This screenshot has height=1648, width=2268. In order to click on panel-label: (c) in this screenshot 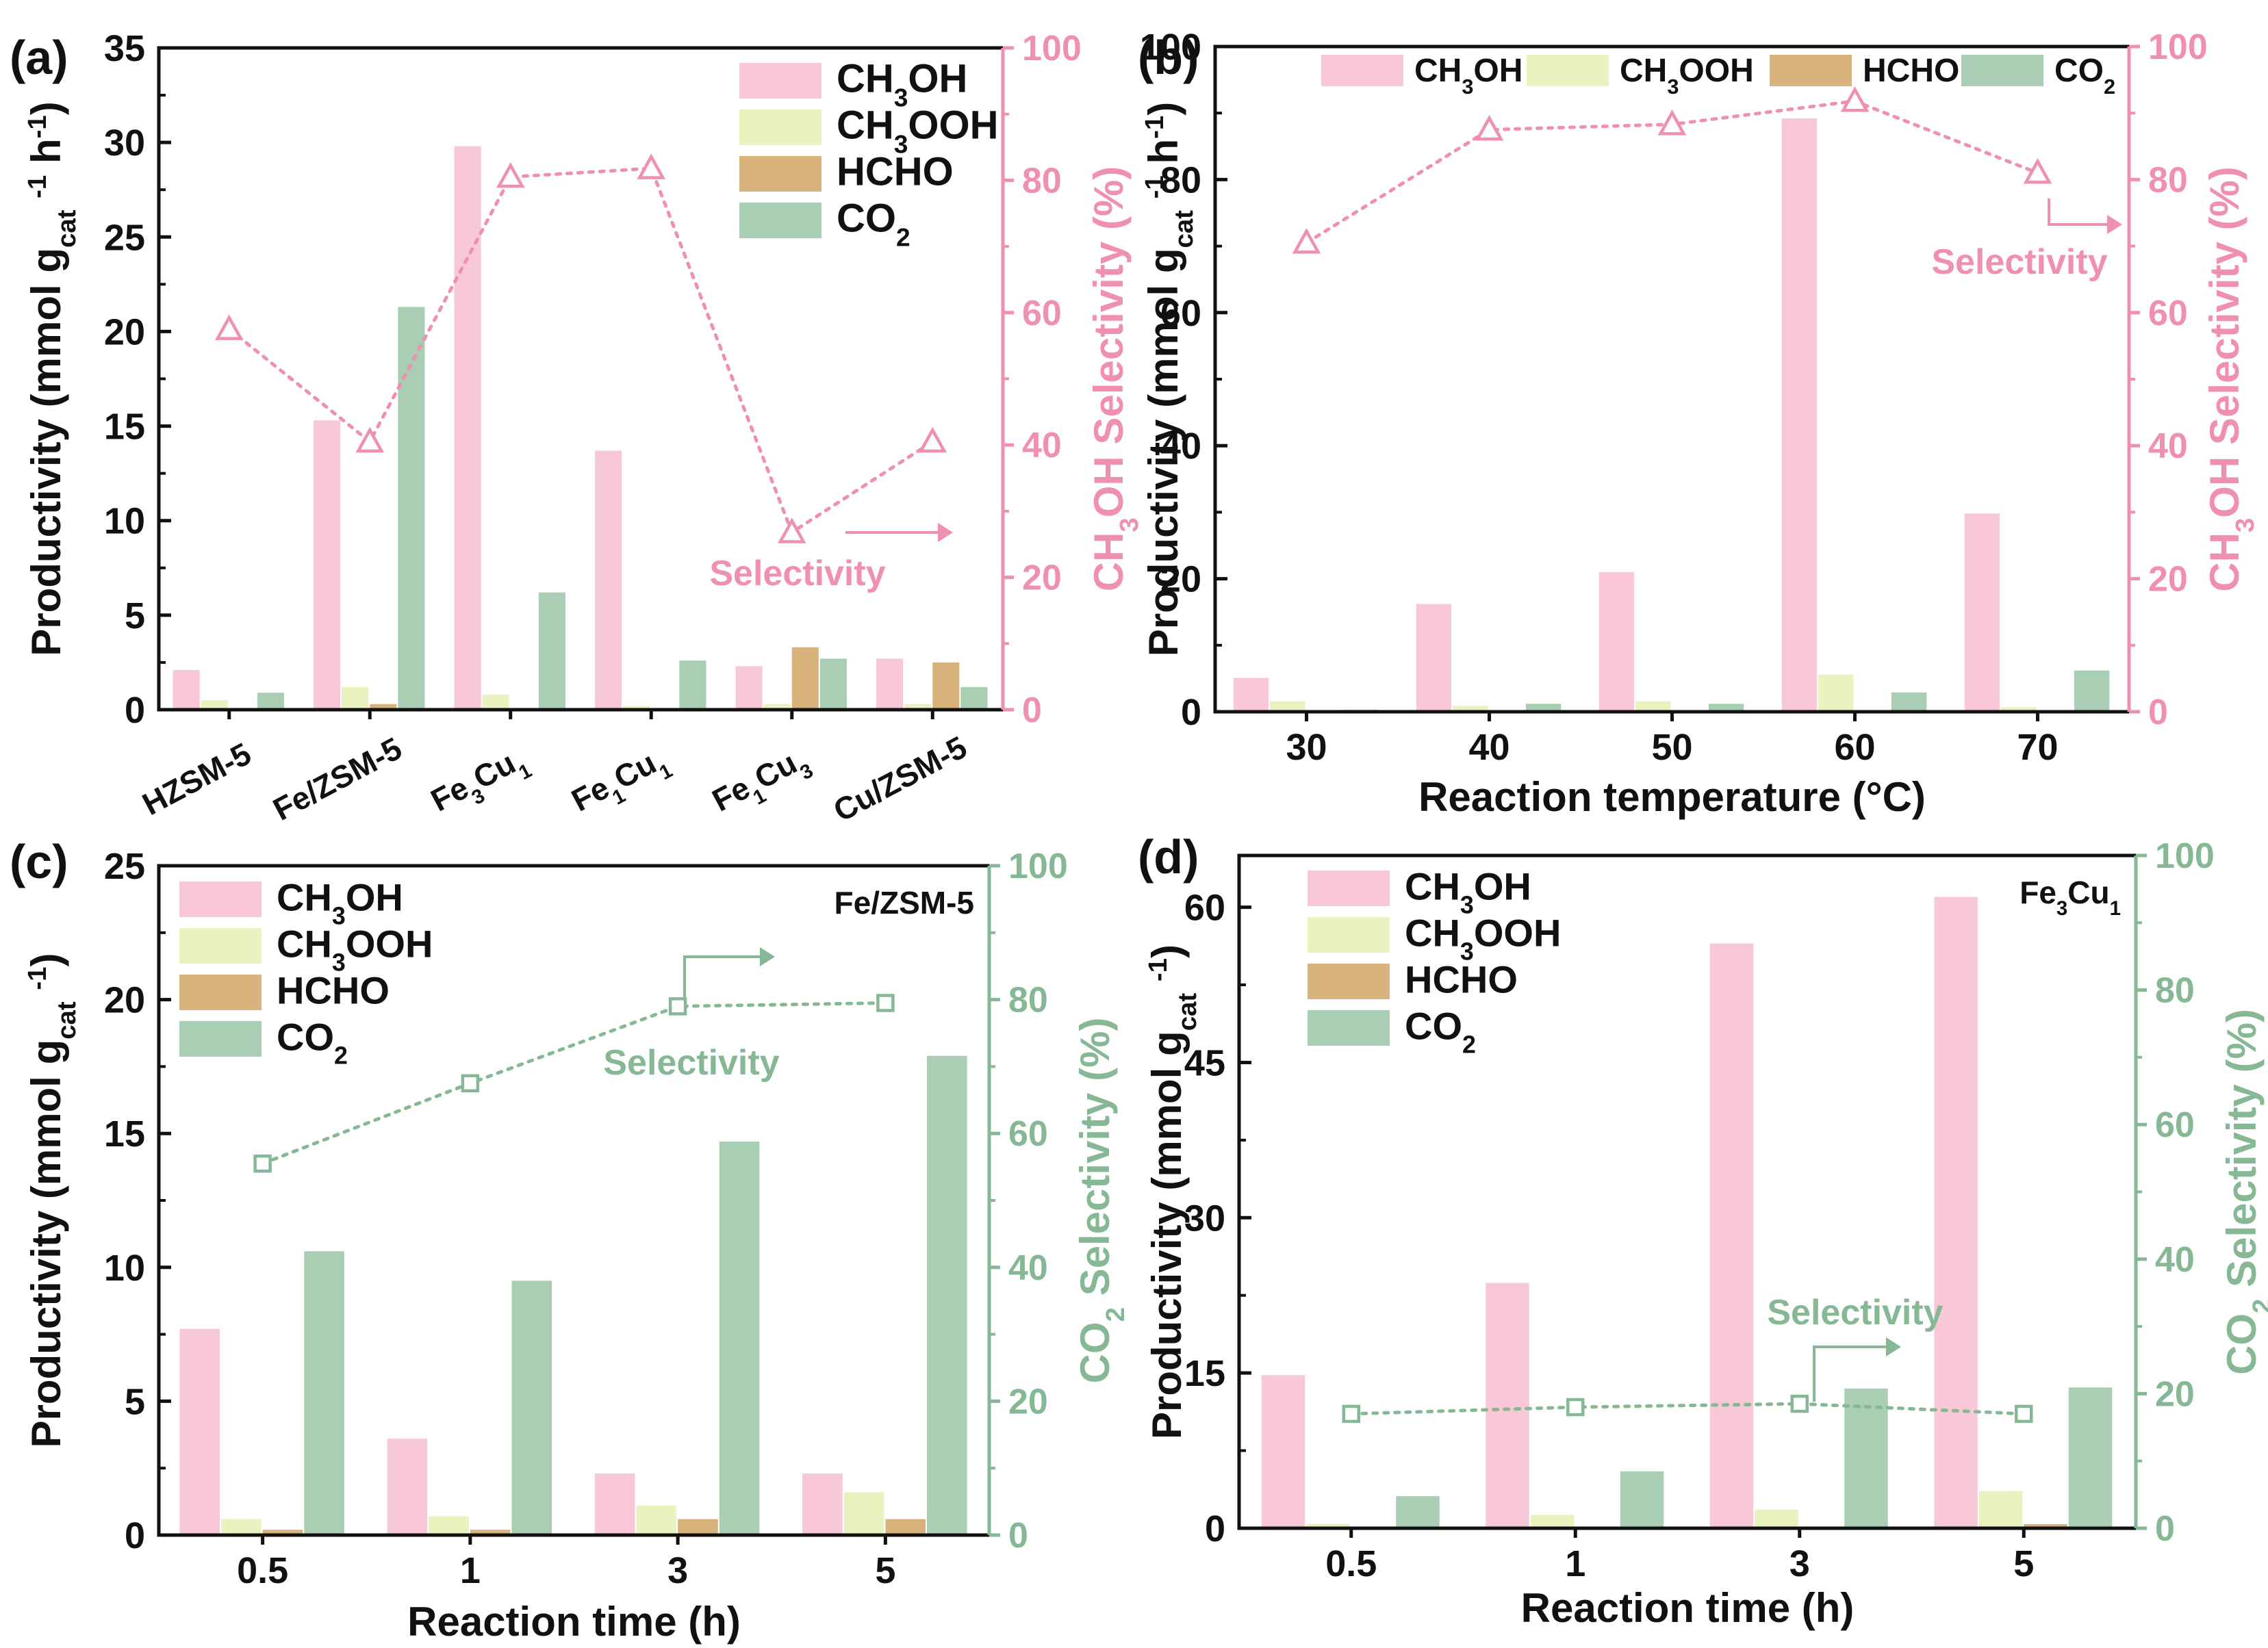, I will do `click(39, 862)`.